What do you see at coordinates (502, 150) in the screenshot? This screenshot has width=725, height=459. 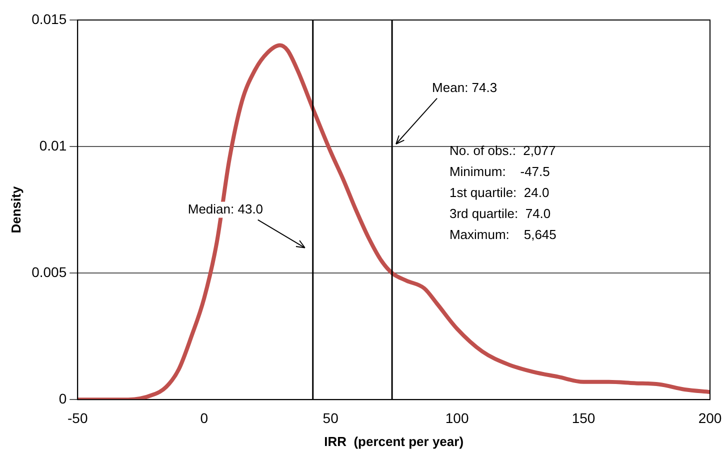 I see `annotation: No. of obs.: 2,077` at bounding box center [502, 150].